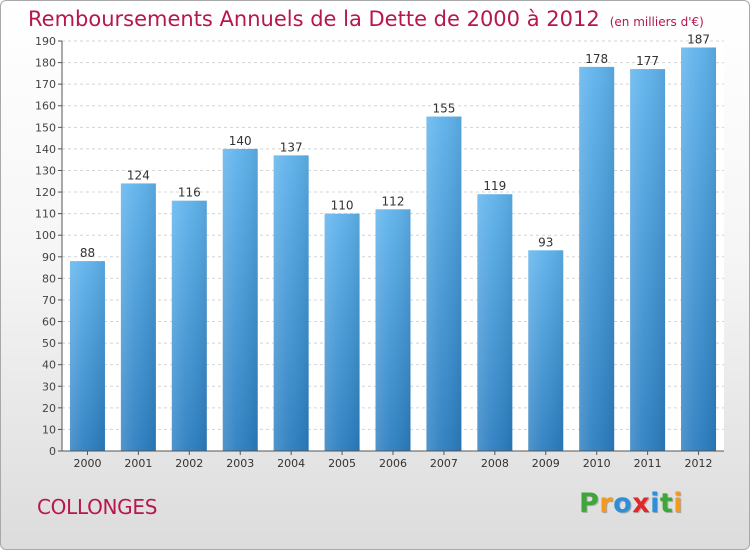 This screenshot has width=750, height=550. I want to click on data-label-2004: 137, so click(291, 147).